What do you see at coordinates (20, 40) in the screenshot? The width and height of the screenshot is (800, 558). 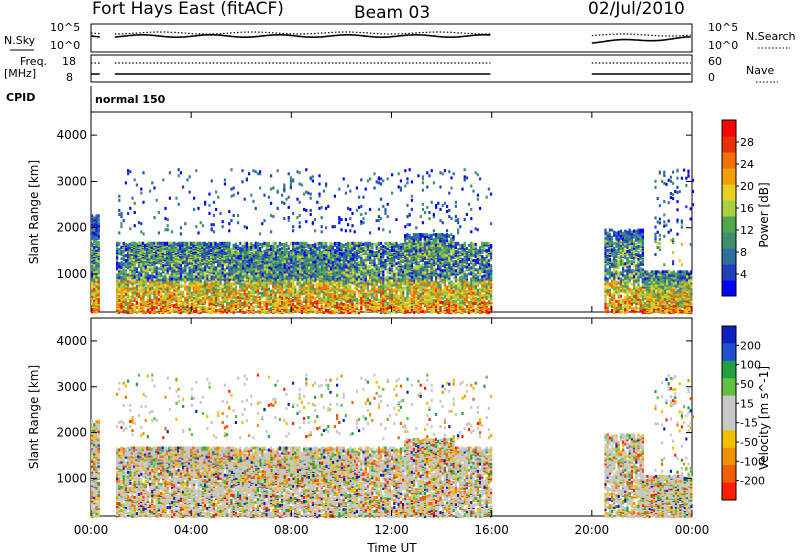 I see `nsky-label: N.Sky` at bounding box center [20, 40].